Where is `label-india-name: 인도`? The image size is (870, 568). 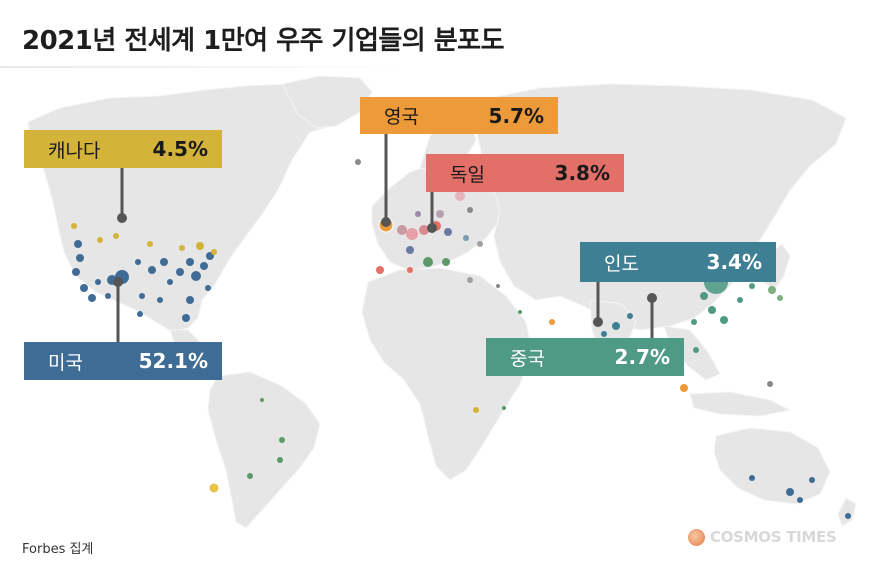
label-india-name: 인도 is located at coordinates (621, 263).